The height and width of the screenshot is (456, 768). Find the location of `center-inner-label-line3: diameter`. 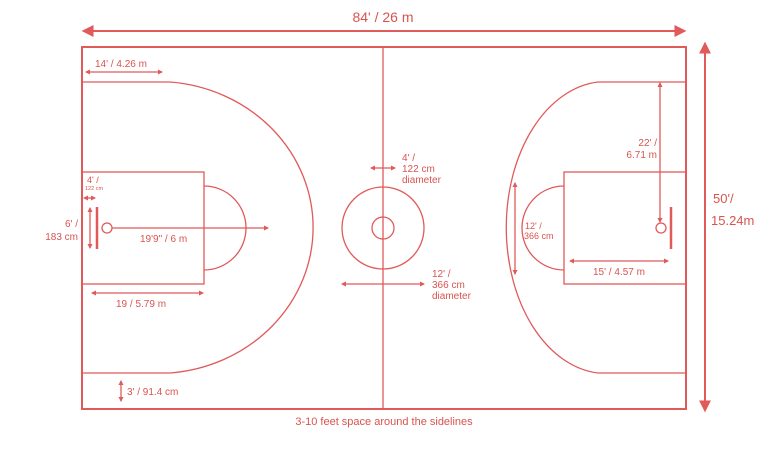

center-inner-label-line3: diameter is located at coordinates (422, 180).